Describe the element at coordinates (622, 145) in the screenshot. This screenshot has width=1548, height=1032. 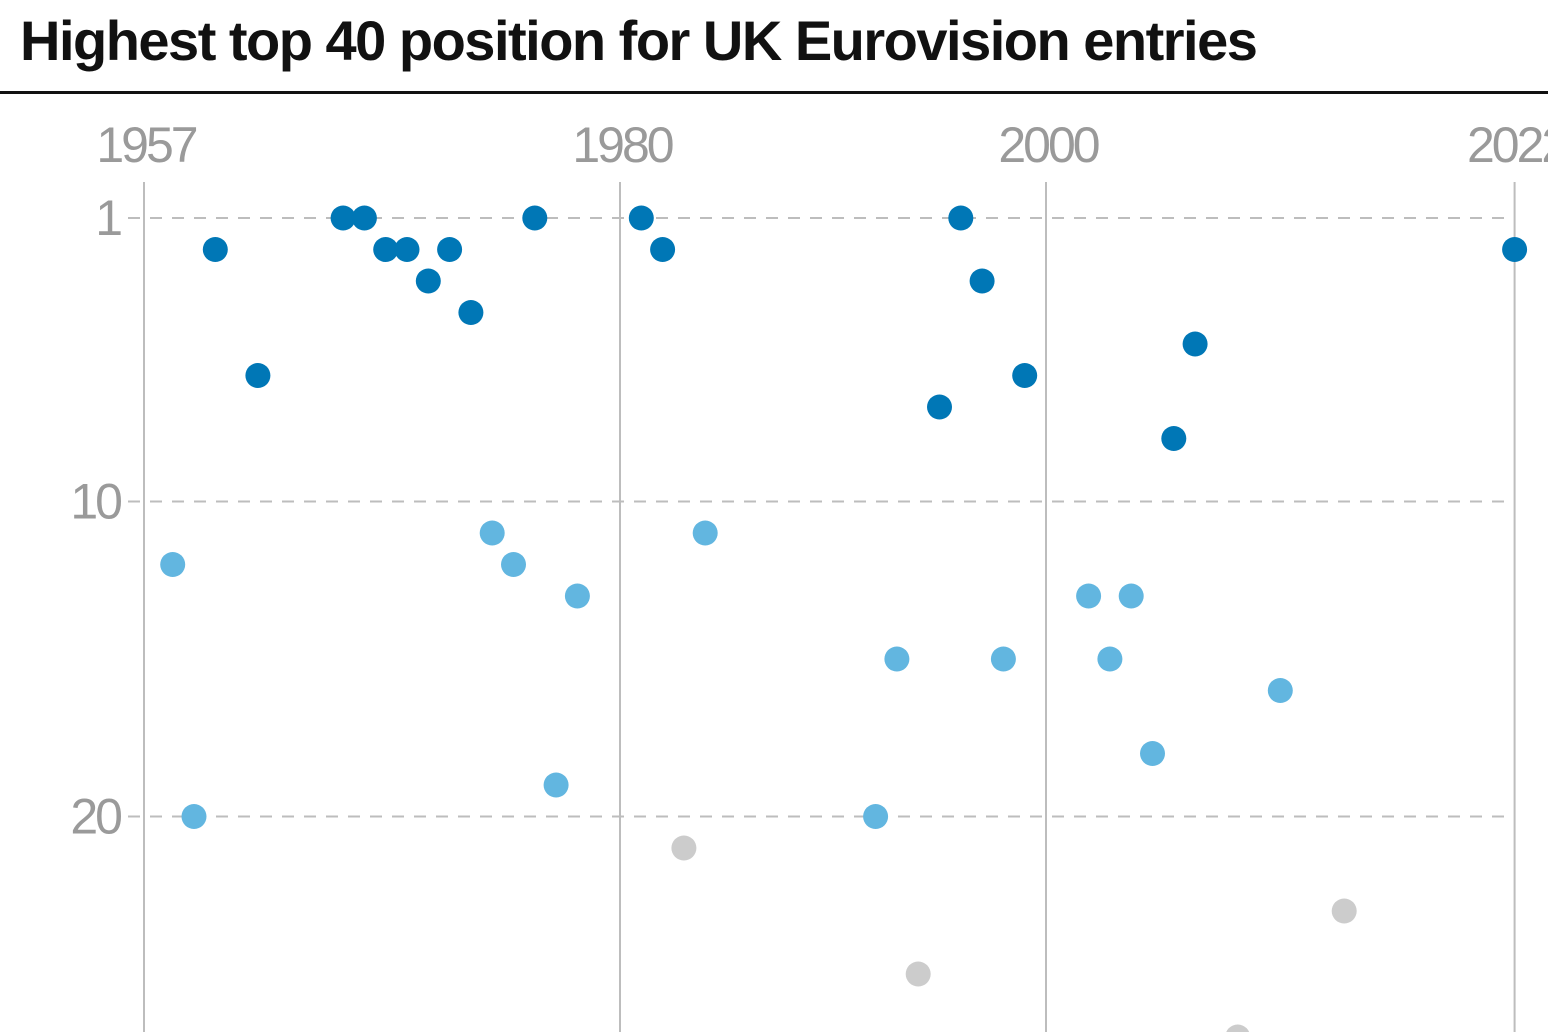
I see `x-tick-label: 1980` at that location.